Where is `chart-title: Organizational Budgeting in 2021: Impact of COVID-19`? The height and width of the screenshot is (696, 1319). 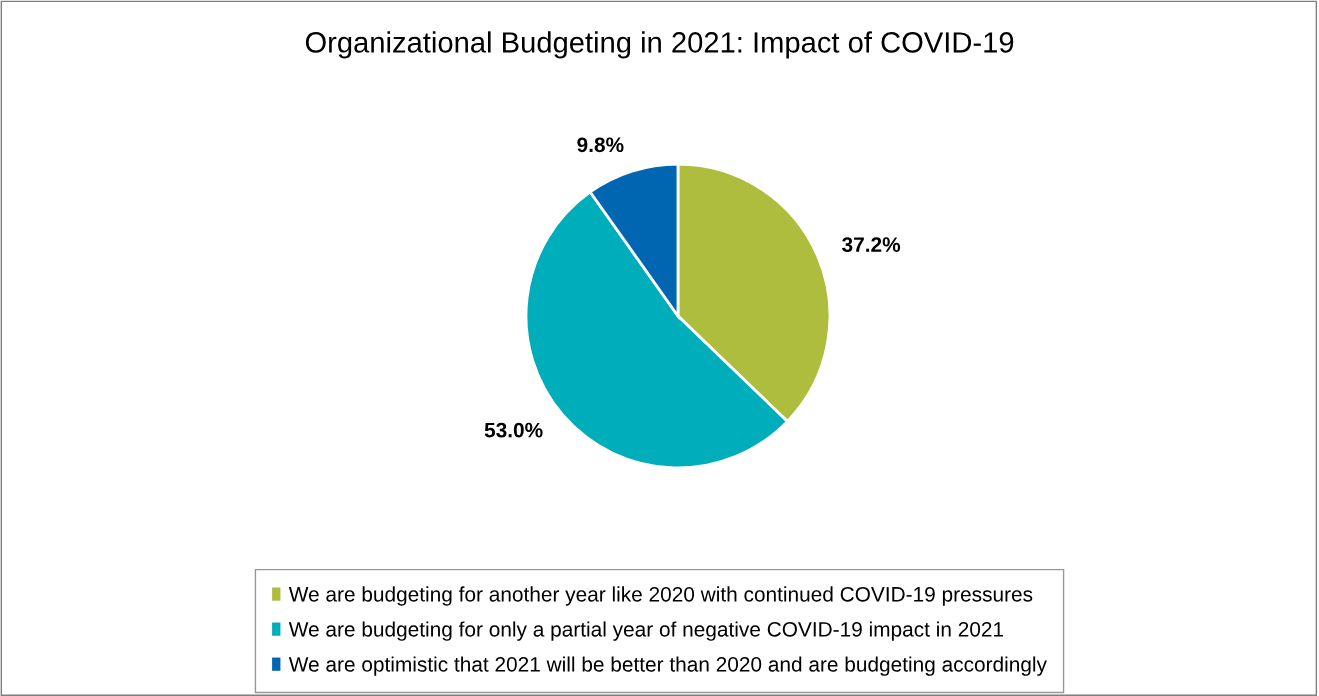
chart-title: Organizational Budgeting in 2021: Impact of COVID-19 is located at coordinates (659, 45).